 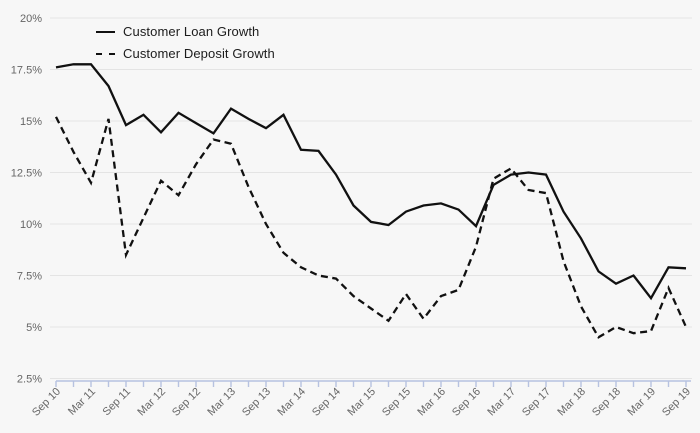 What do you see at coordinates (105, 53) in the screenshot?
I see `dashed-line-swatch-icon` at bounding box center [105, 53].